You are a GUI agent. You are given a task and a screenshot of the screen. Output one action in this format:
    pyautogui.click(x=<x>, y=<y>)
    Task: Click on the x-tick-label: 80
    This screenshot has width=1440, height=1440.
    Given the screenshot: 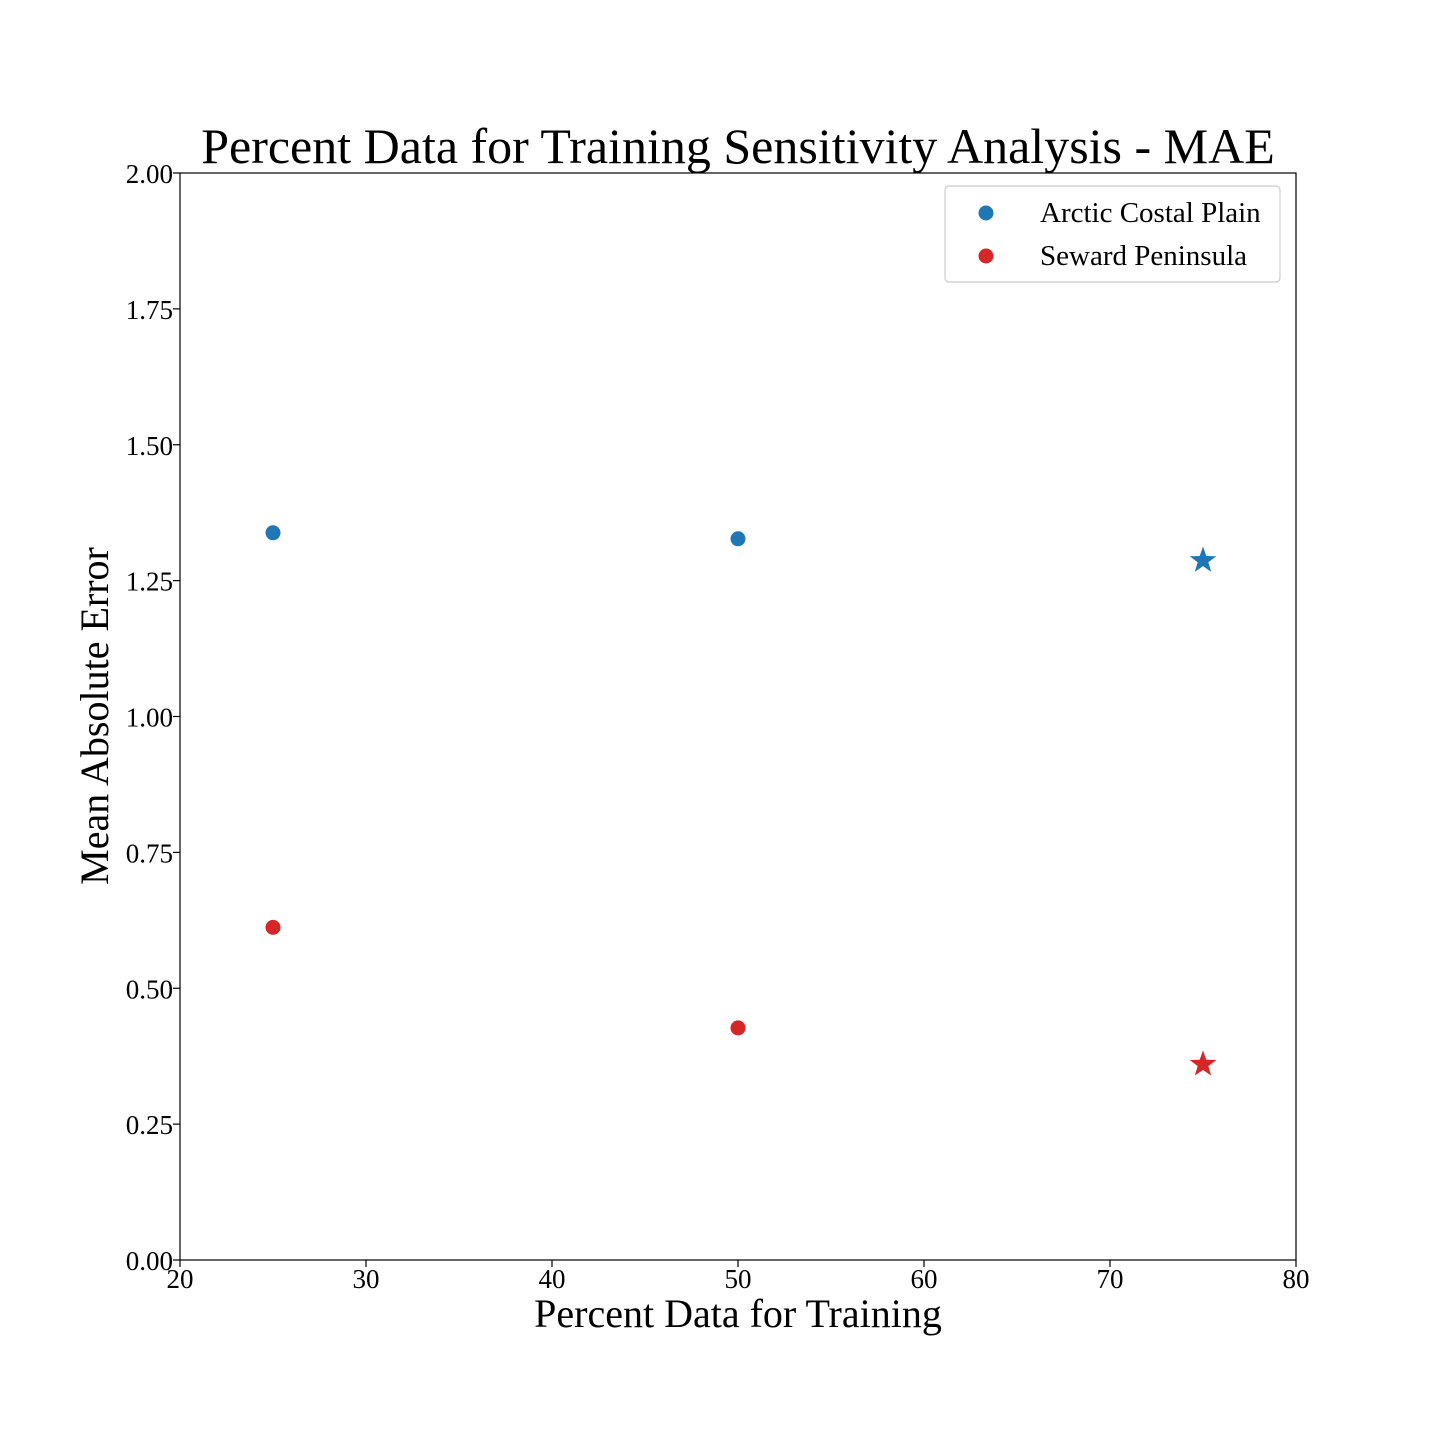 What is the action you would take?
    pyautogui.click(x=1296, y=1279)
    